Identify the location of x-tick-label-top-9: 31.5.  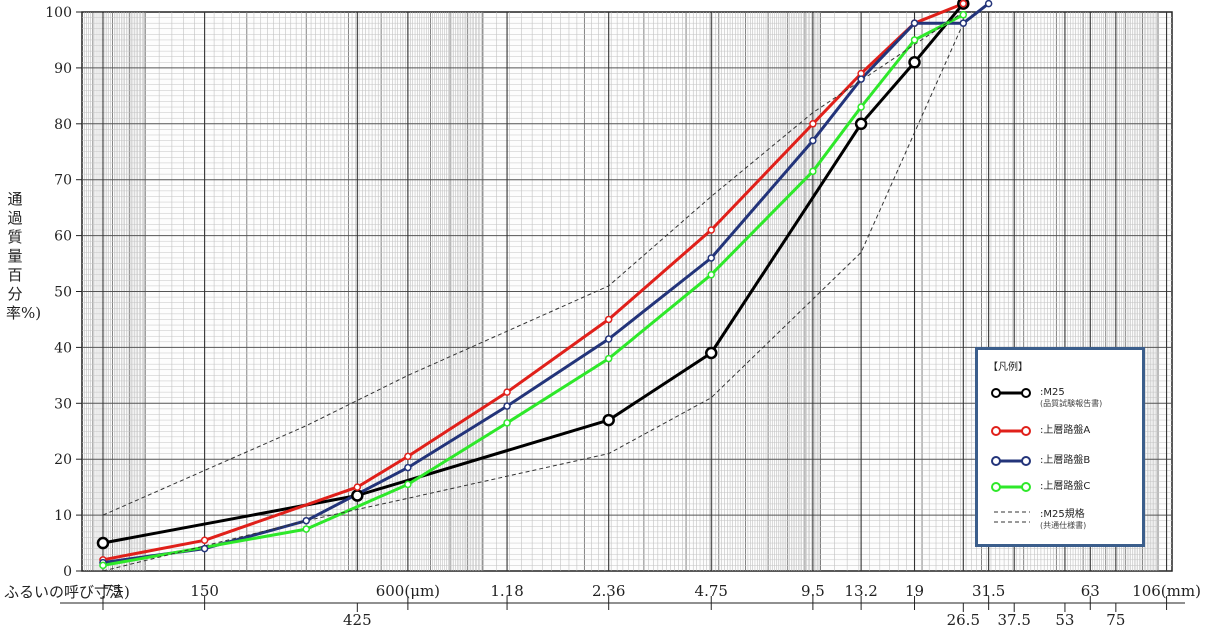
(988, 591).